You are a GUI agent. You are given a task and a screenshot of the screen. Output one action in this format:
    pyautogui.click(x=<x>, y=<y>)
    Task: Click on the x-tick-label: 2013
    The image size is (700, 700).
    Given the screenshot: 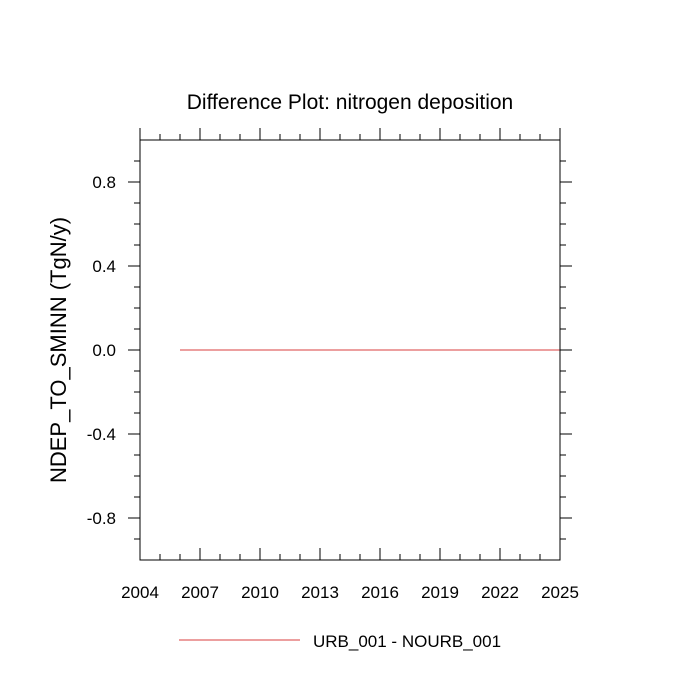 What is the action you would take?
    pyautogui.click(x=320, y=592)
    